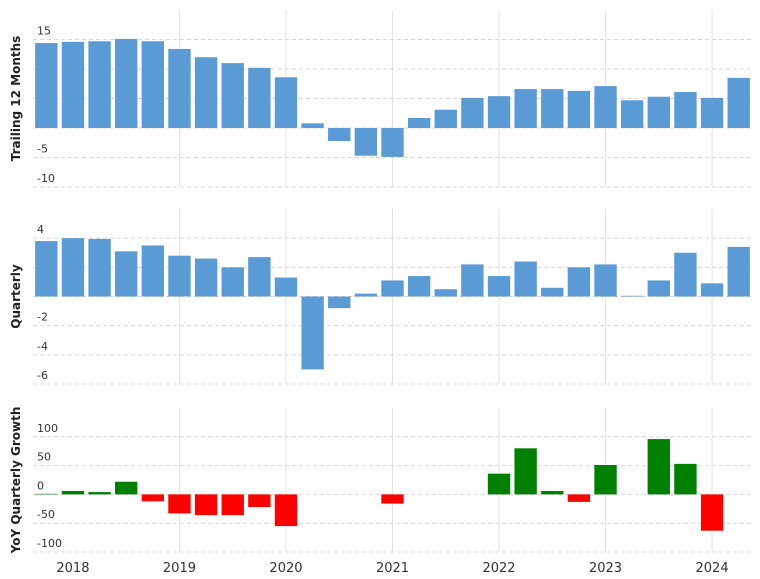  What do you see at coordinates (47, 428) in the screenshot?
I see `y-tick-label: 100` at bounding box center [47, 428].